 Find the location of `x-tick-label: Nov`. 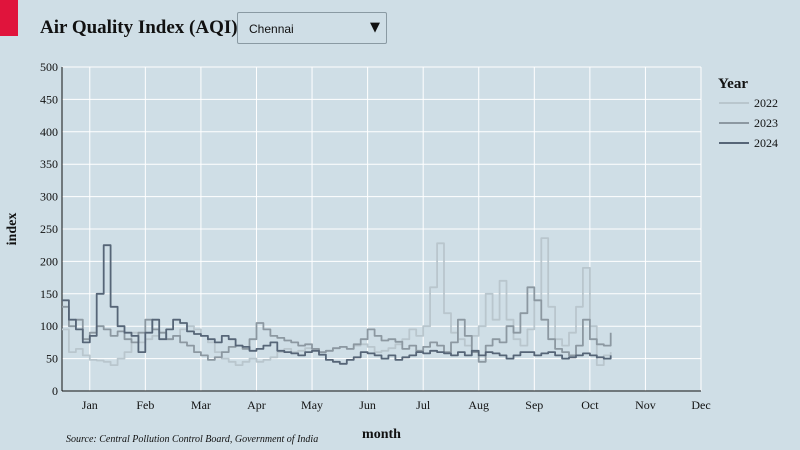

x-tick-label: Nov is located at coordinates (645, 405).